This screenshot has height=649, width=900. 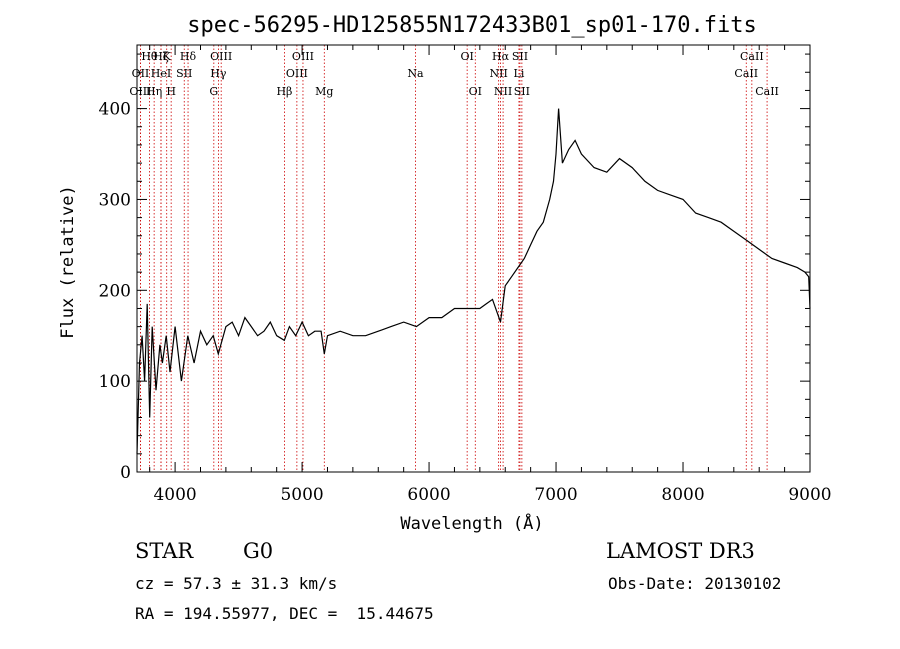 I want to click on line-label: OII, so click(x=141, y=73).